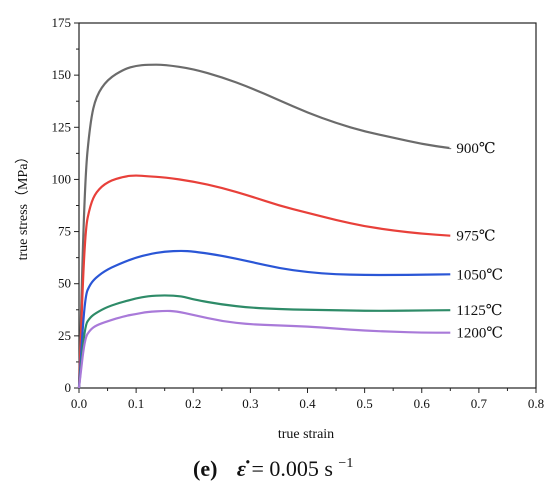 This screenshot has height=489, width=550. I want to click on x-tick-label: 0.5, so click(365, 403).